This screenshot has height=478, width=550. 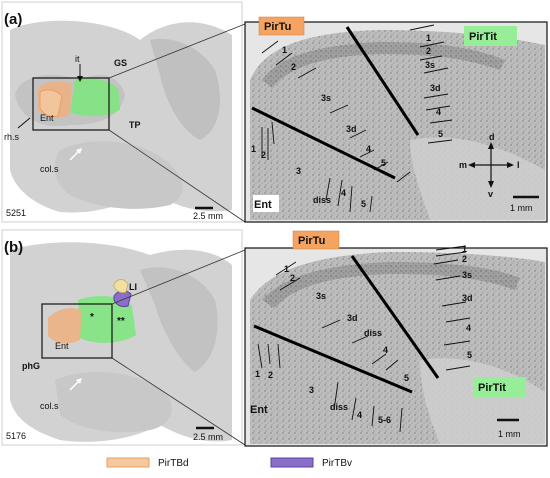 I want to click on compass-dorsal: d, so click(x=492, y=137).